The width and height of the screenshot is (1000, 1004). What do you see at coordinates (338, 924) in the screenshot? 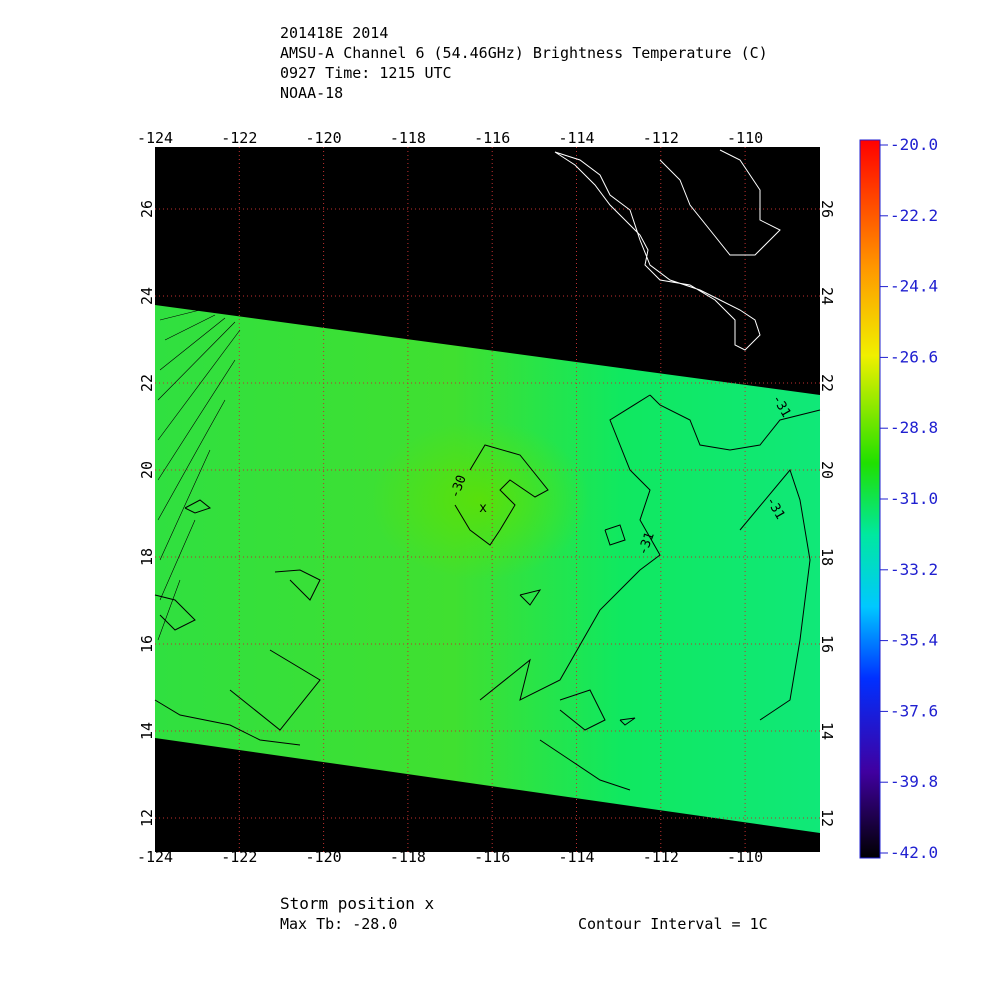
I see `max-tb: Max Tb: -28.0` at bounding box center [338, 924].